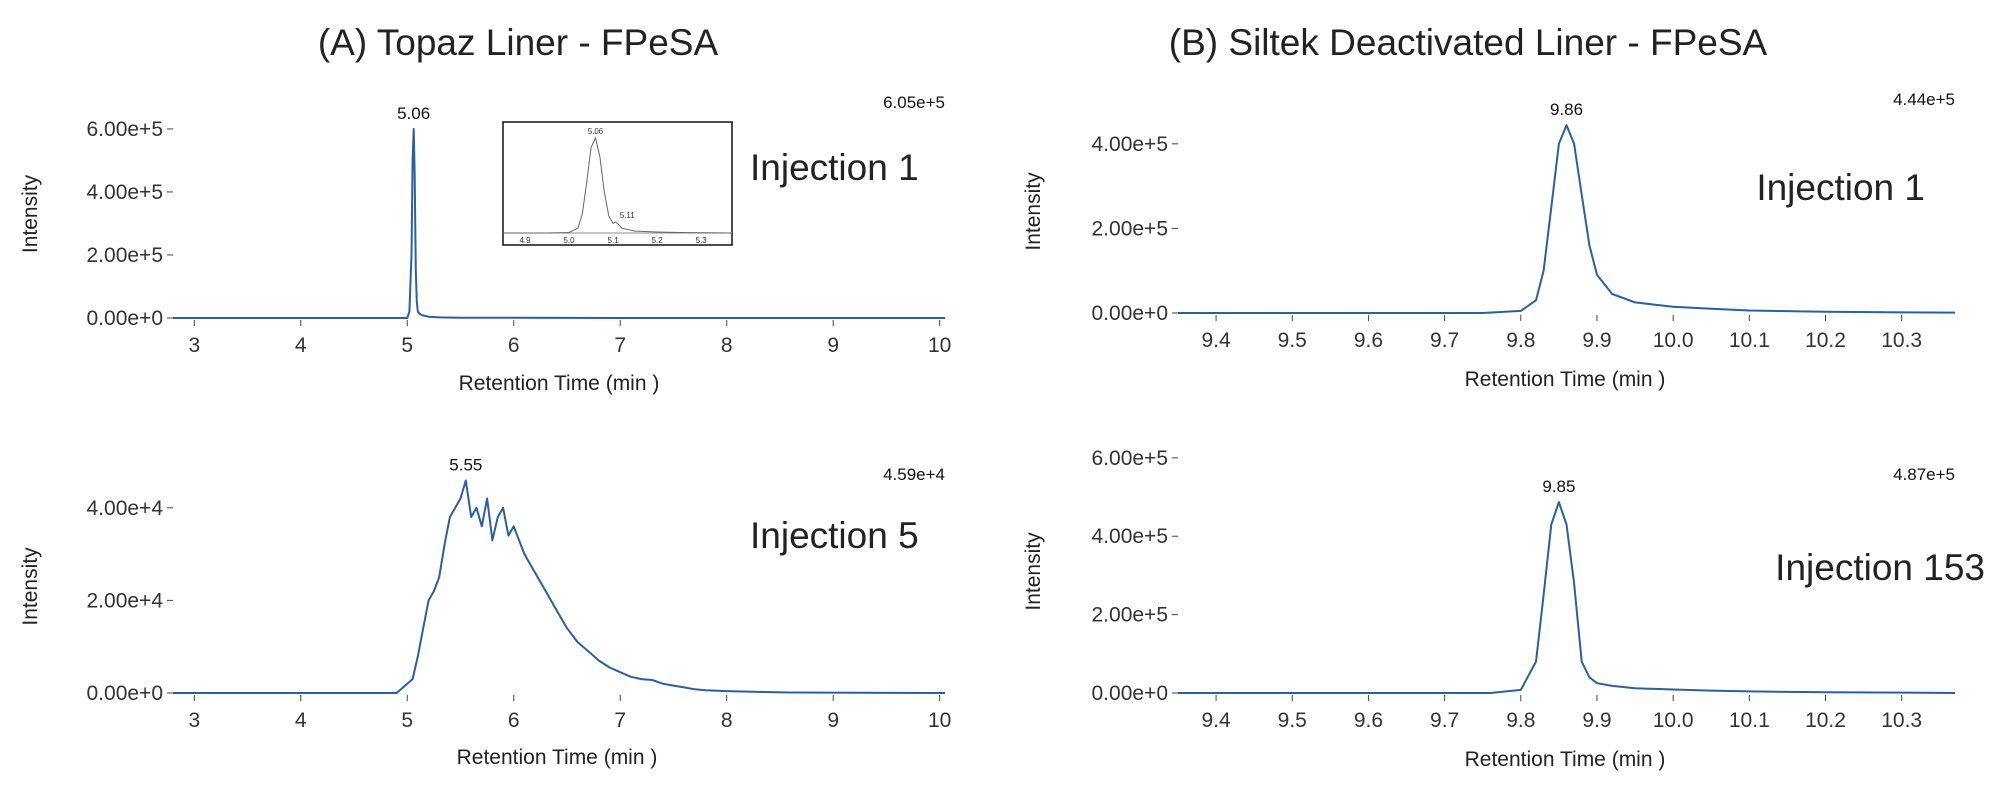 This screenshot has height=797, width=2000. I want to click on inset-x-tick-label: 5.1, so click(614, 240).